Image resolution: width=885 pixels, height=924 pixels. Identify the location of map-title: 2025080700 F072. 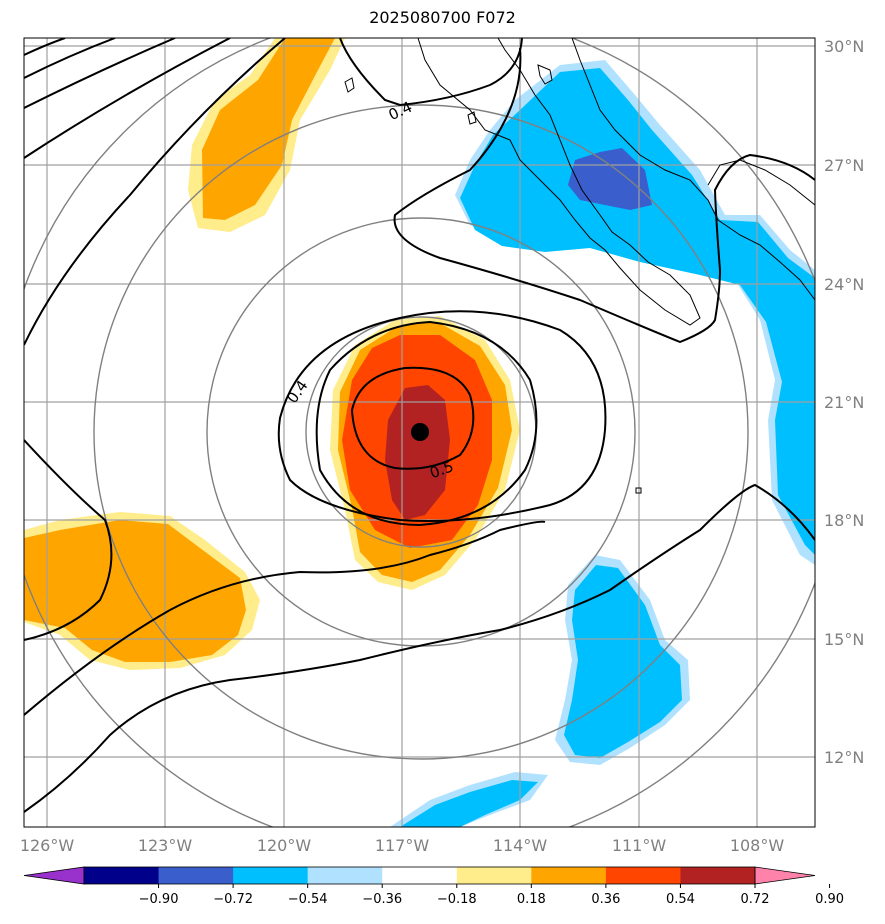
(442, 17).